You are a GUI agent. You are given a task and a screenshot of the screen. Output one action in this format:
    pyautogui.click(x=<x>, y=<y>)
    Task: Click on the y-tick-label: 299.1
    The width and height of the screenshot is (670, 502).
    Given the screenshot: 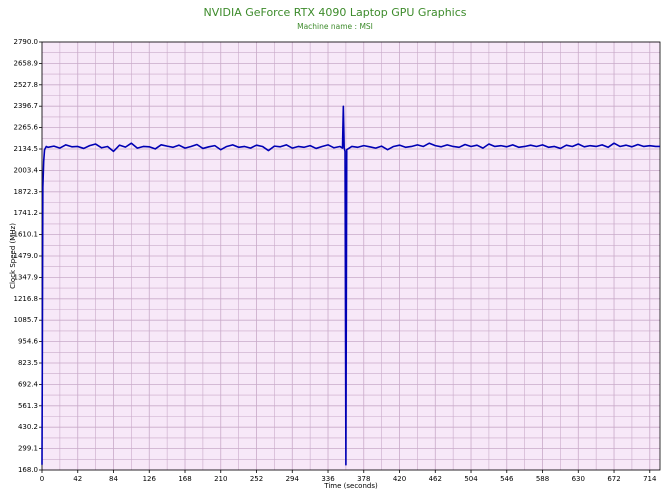 What is the action you would take?
    pyautogui.click(x=28, y=449)
    